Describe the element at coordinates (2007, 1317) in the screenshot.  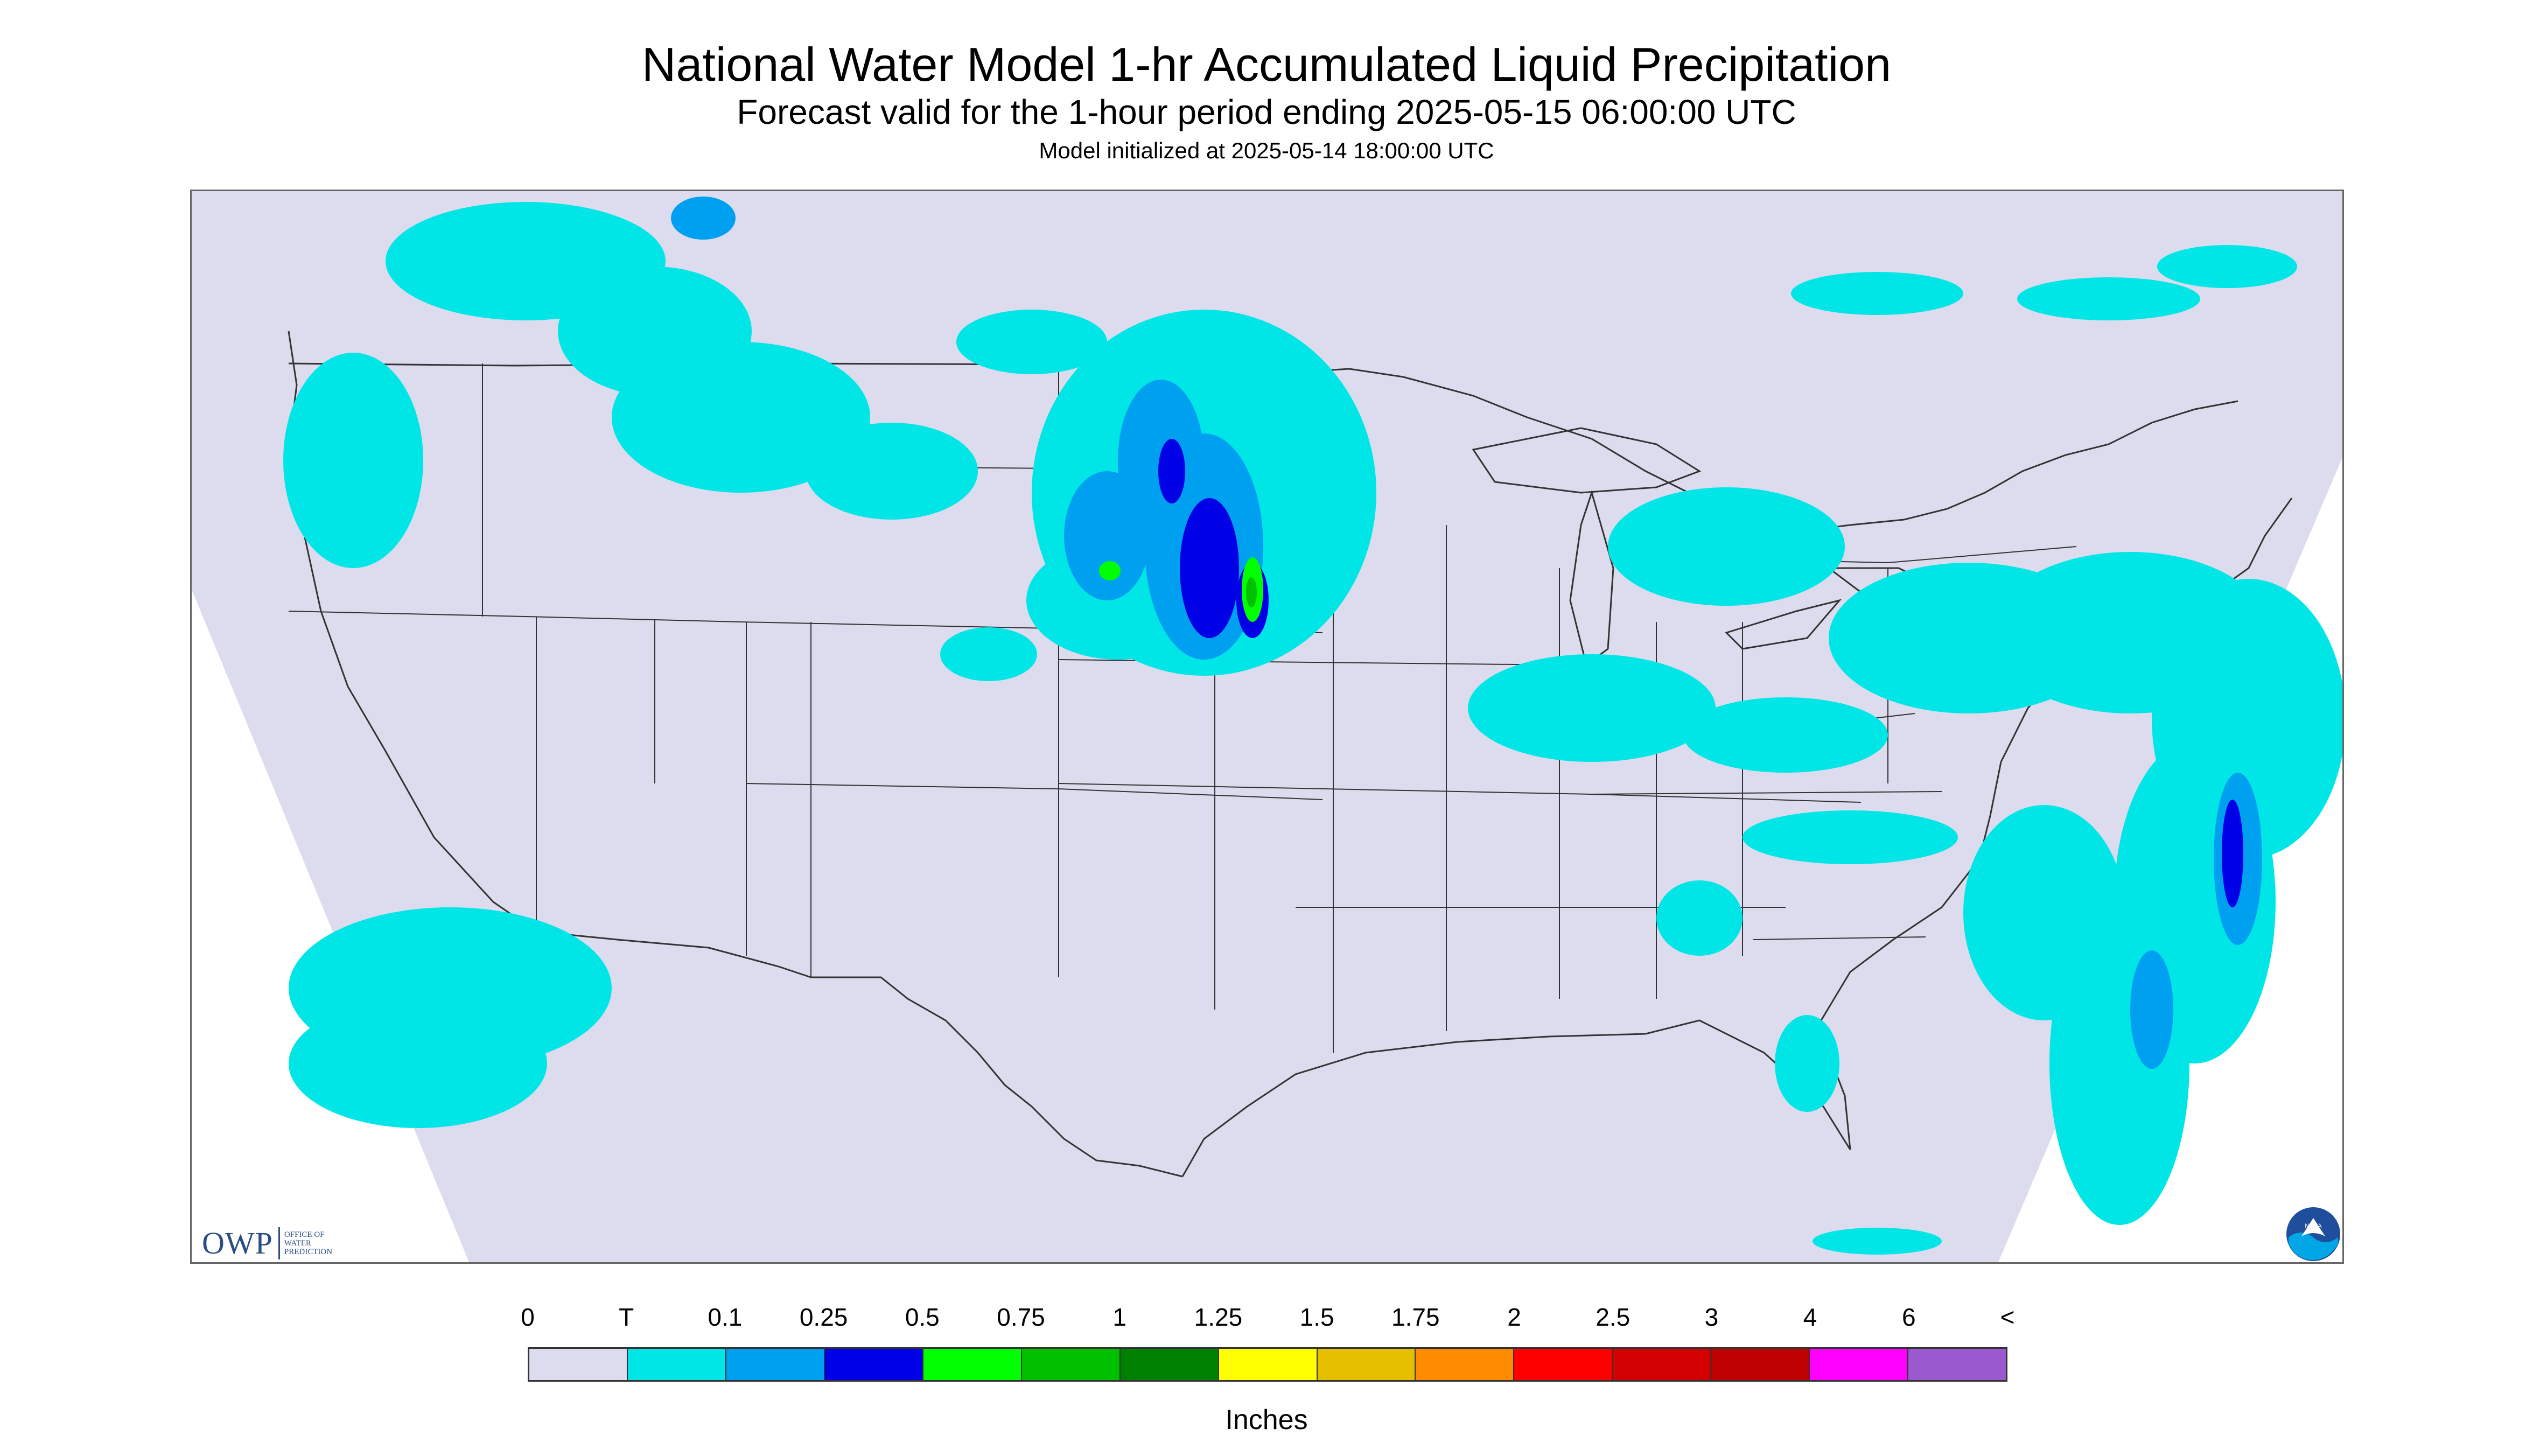
I see `legend-label: <` at that location.